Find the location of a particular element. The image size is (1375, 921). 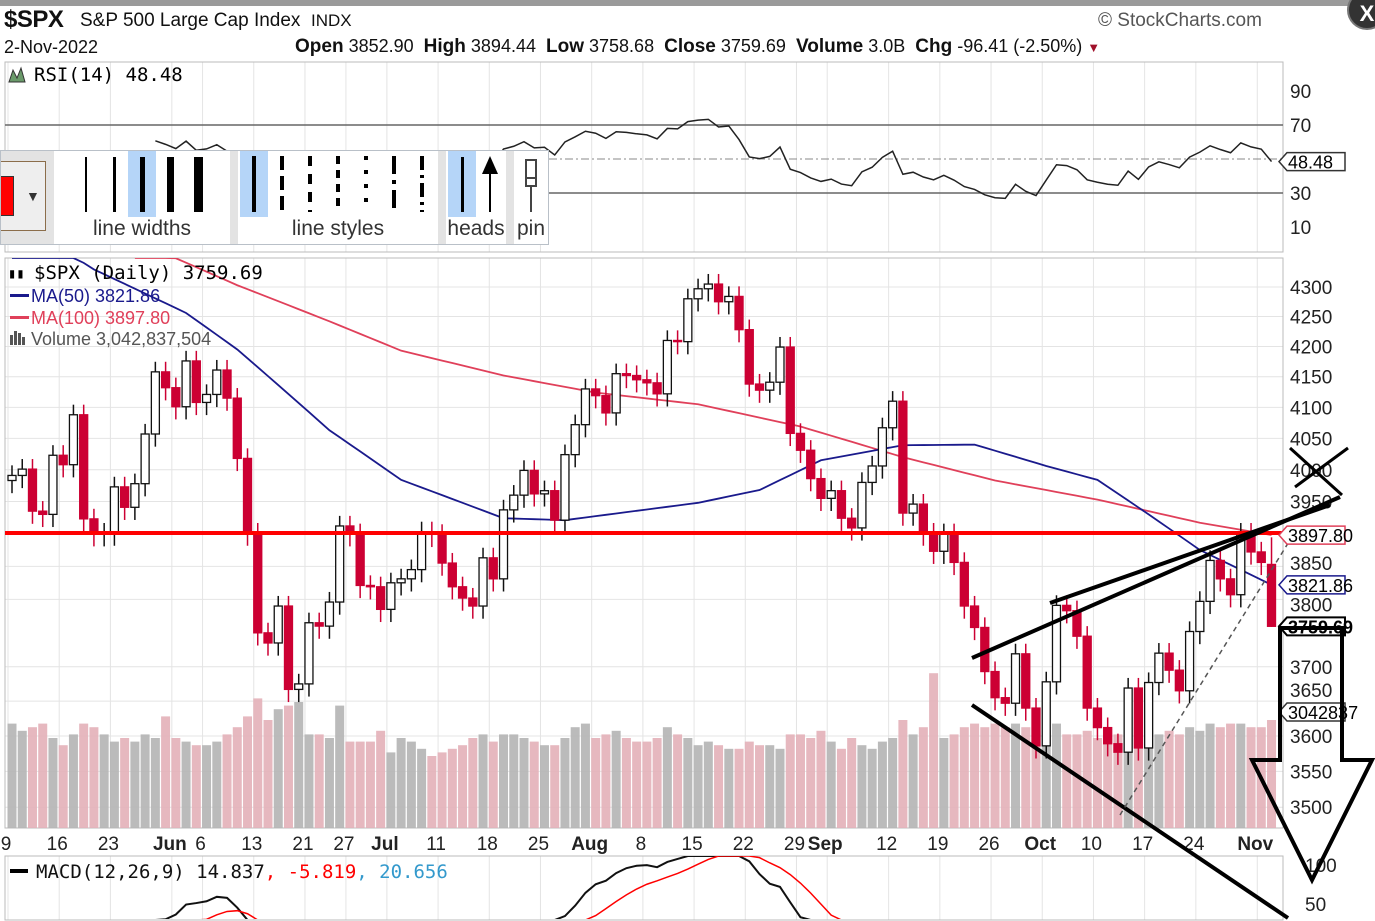

arrow-up-icon is located at coordinates (490, 184).